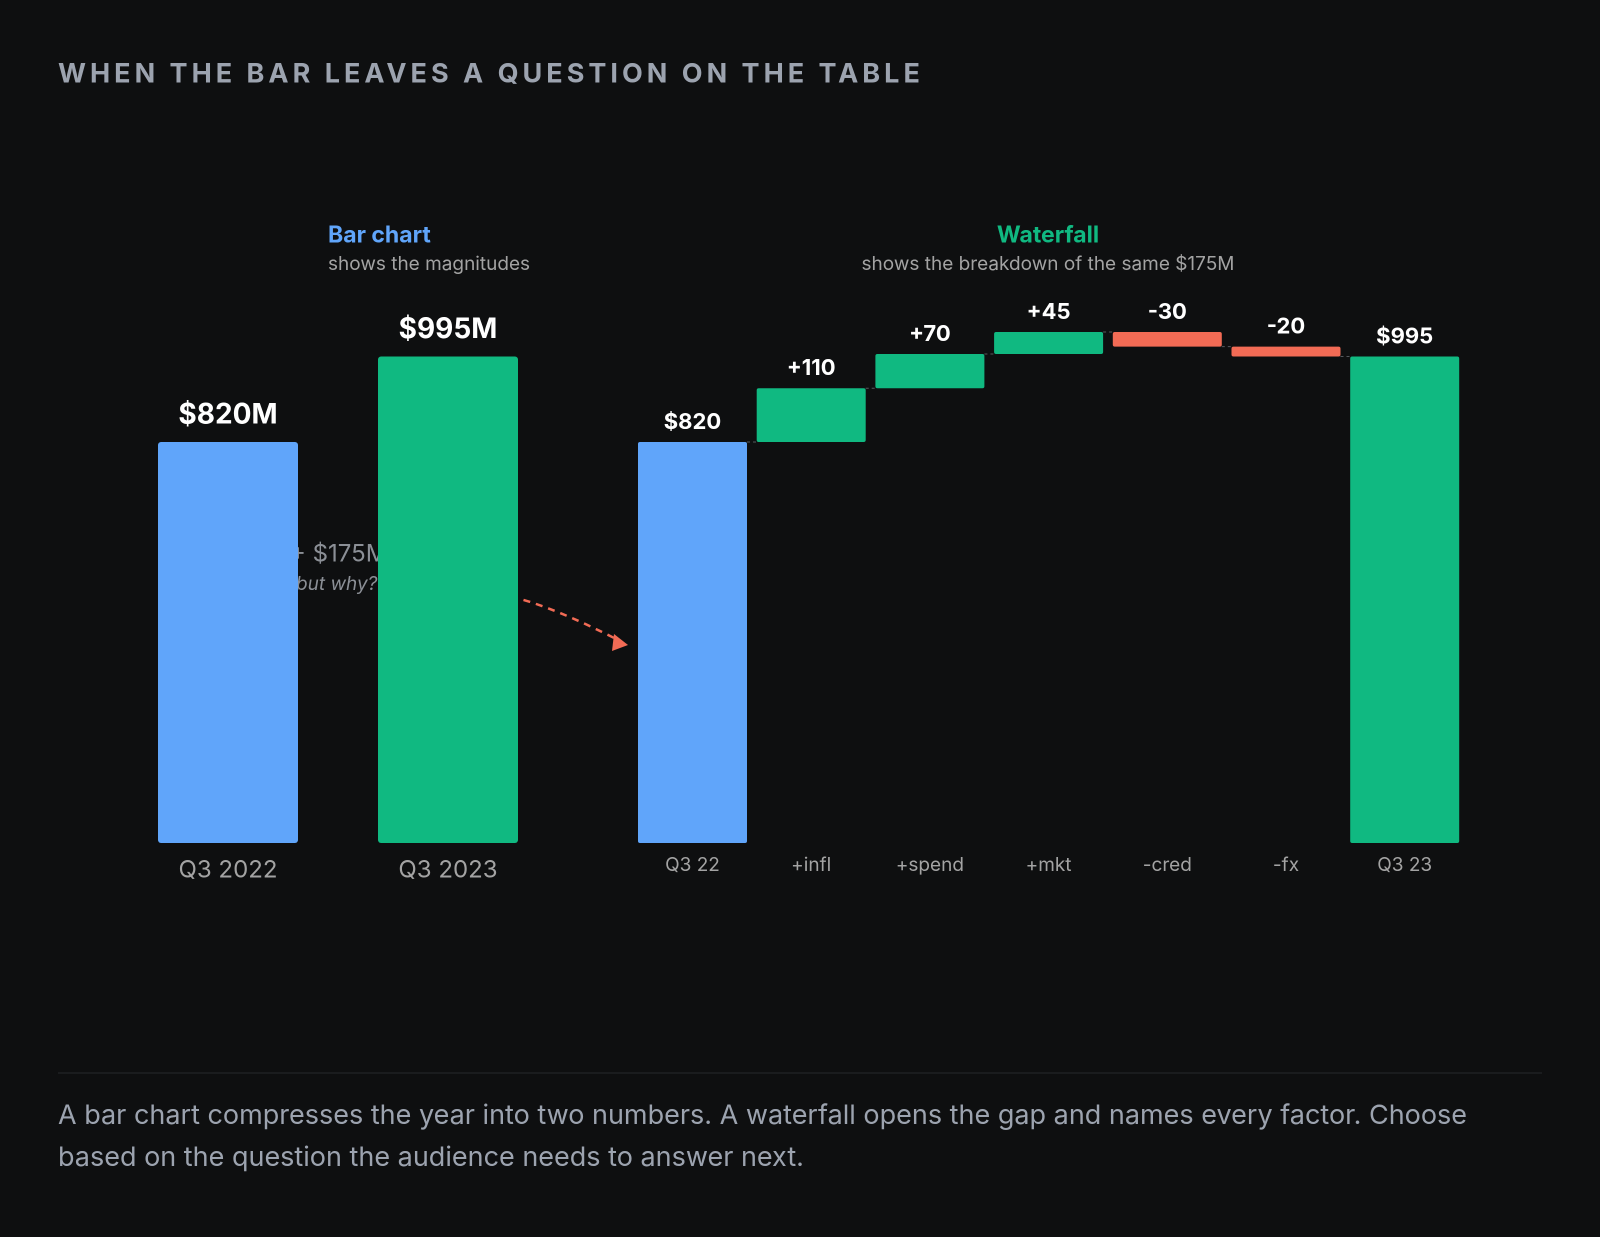  What do you see at coordinates (338, 553) in the screenshot?
I see `annotation: + $175M` at bounding box center [338, 553].